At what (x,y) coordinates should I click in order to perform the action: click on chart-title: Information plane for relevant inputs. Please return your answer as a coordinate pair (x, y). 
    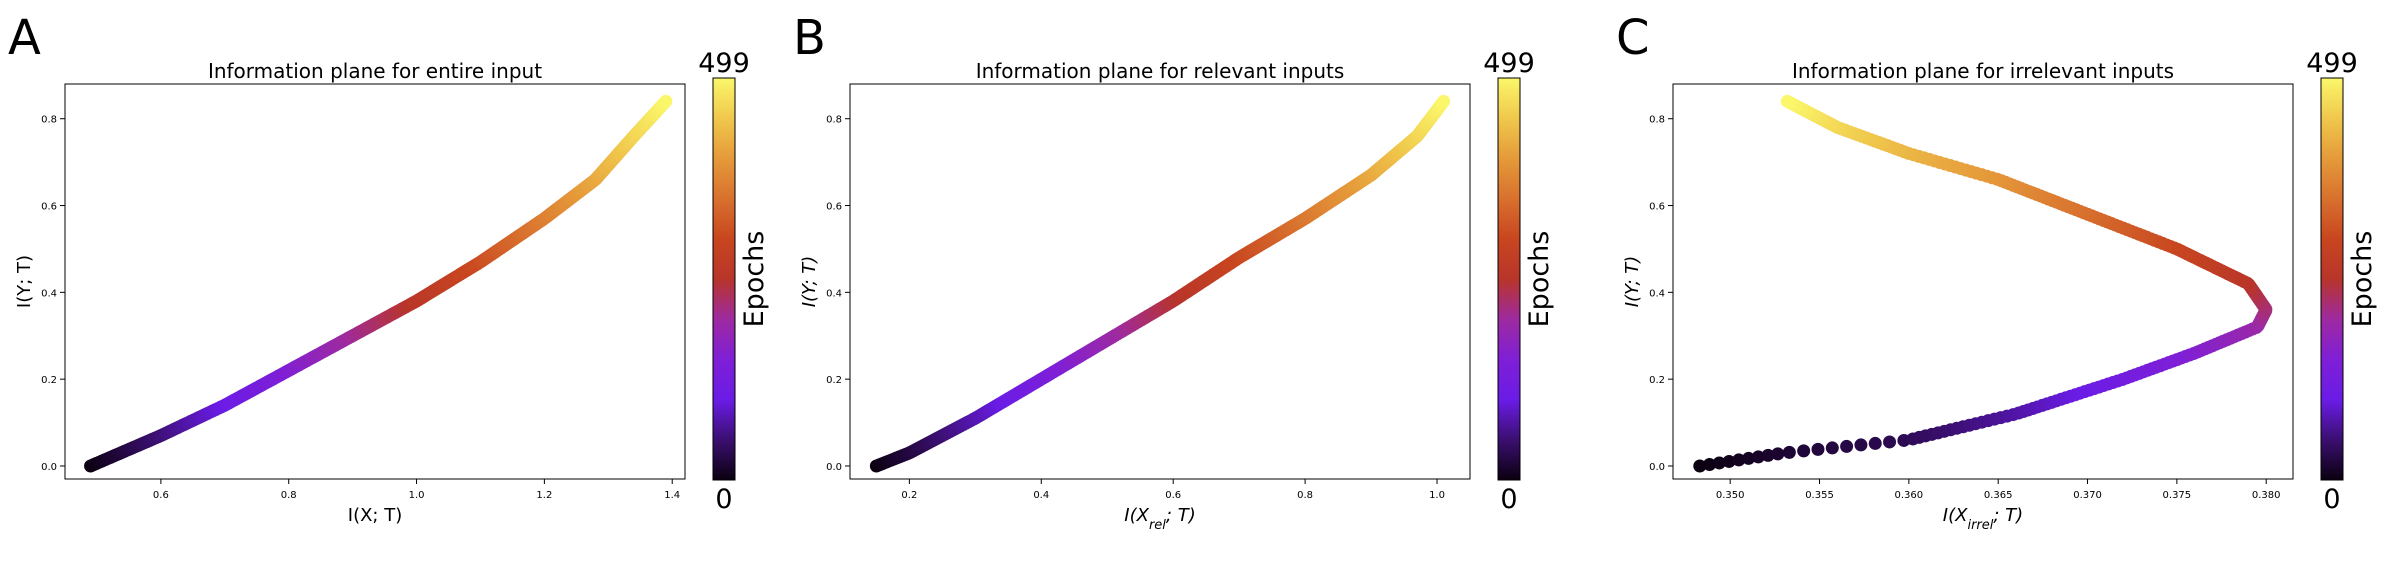
    Looking at the image, I should click on (1160, 71).